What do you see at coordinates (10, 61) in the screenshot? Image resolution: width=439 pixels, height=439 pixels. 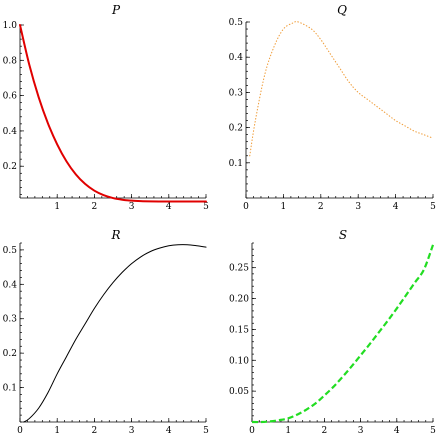 I see `y-tick-label: 0.8` at bounding box center [10, 61].